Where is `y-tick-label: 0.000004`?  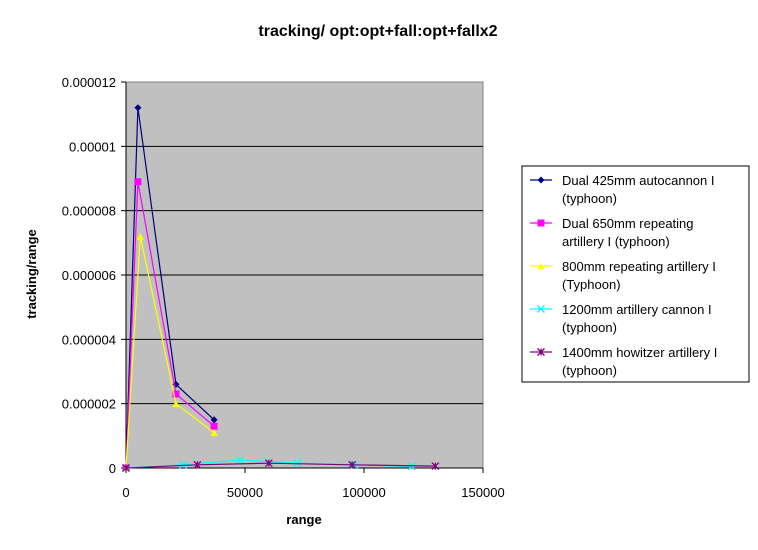 y-tick-label: 0.000004 is located at coordinates (89, 339).